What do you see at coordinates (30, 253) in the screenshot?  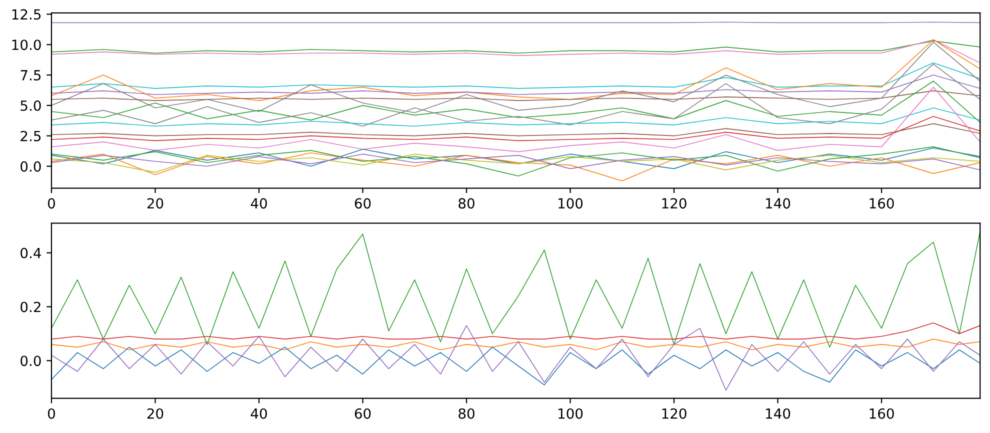 I see `y-tick-label: 0.4` at bounding box center [30, 253].